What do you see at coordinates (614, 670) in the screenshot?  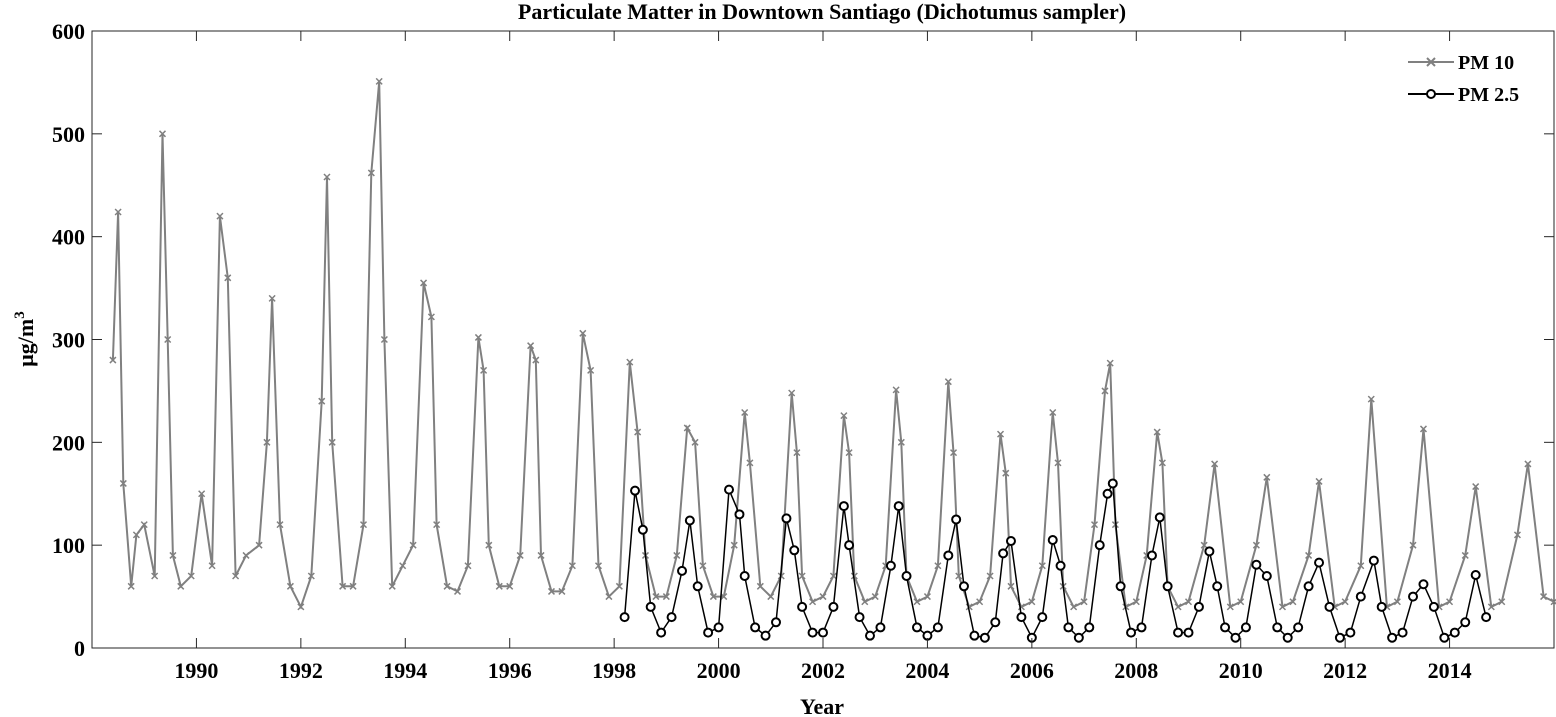 I see `x-tick-label: 1998` at bounding box center [614, 670].